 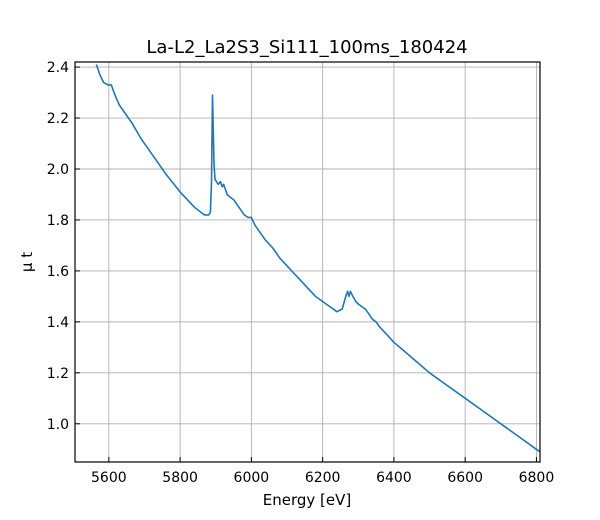 What do you see at coordinates (465, 478) in the screenshot?
I see `x-tick-label: 6600` at bounding box center [465, 478].